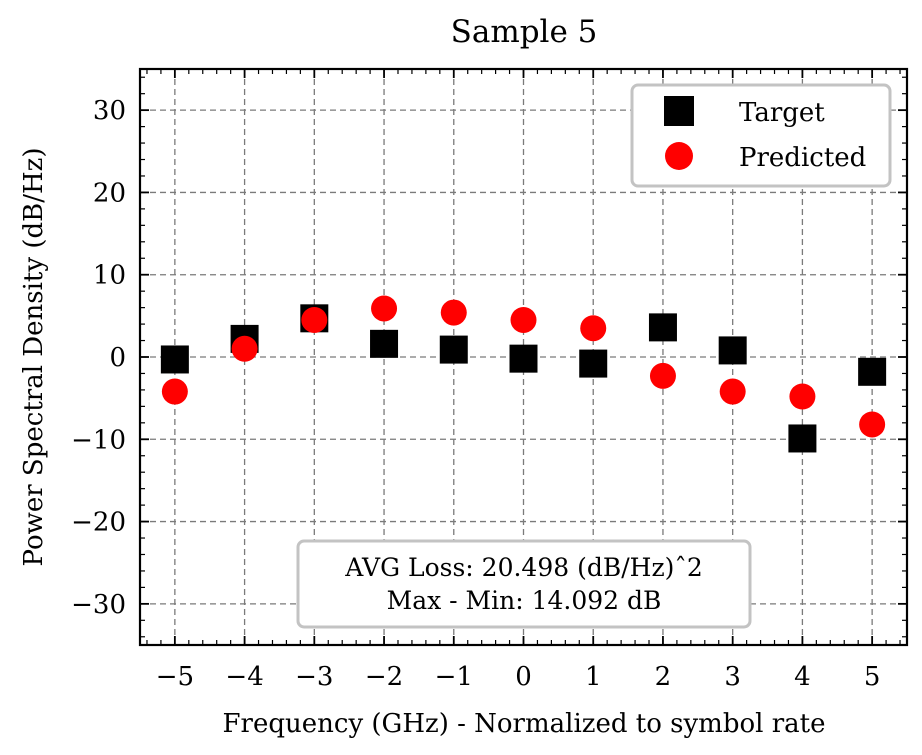 The width and height of the screenshot is (922, 755). What do you see at coordinates (454, 677) in the screenshot?
I see `x-tick-label: −1` at bounding box center [454, 677].